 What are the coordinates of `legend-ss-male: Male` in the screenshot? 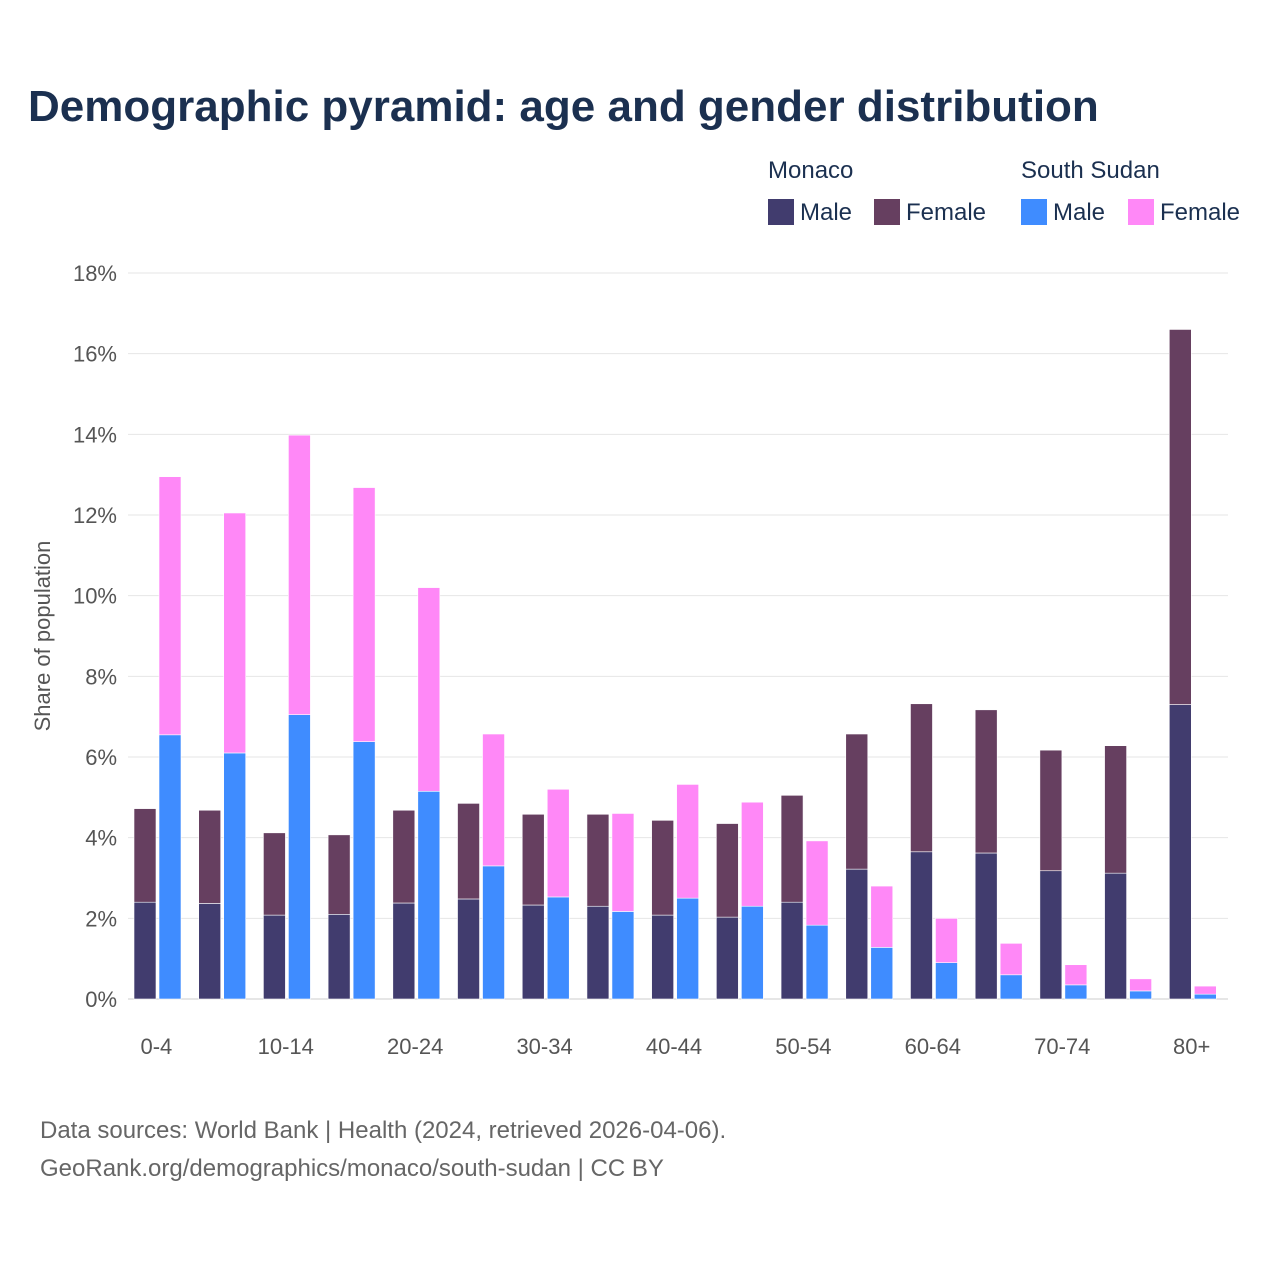 It's located at (1063, 213).